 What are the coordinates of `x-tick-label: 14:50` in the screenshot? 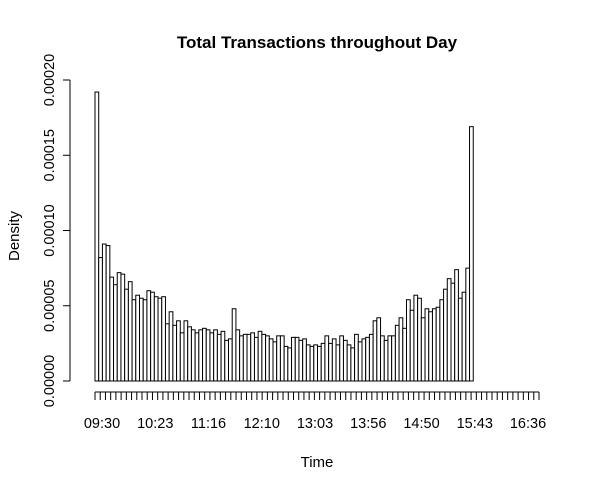 It's located at (421, 424).